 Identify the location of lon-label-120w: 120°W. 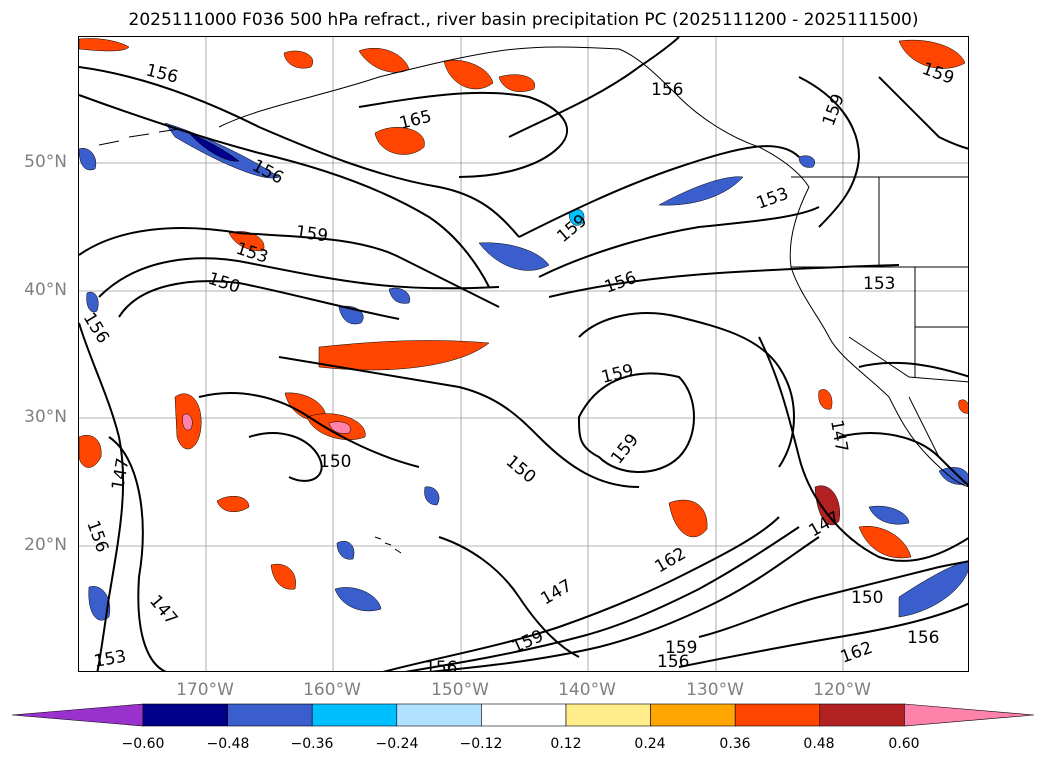
(842, 690).